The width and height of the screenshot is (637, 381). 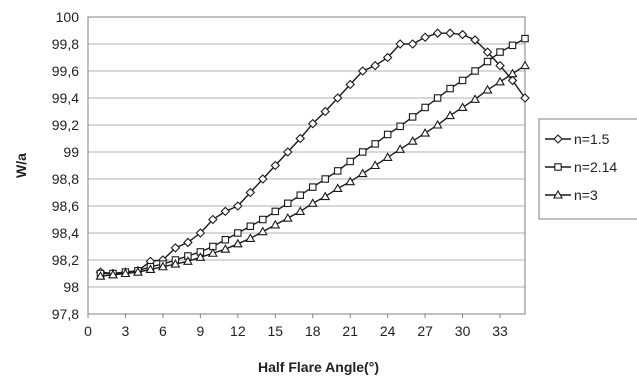 I want to click on legend-item: n=2.14, so click(x=581, y=167).